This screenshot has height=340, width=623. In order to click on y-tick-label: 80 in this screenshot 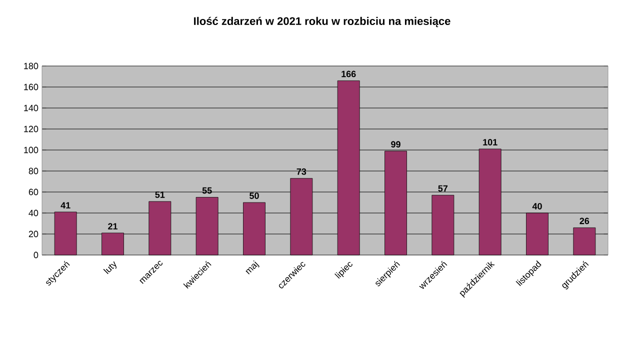, I will do `click(33, 171)`.